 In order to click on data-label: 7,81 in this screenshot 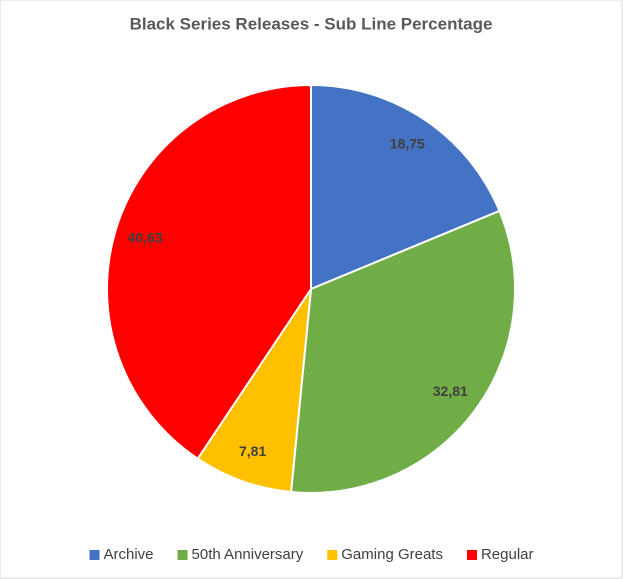, I will do `click(252, 451)`.